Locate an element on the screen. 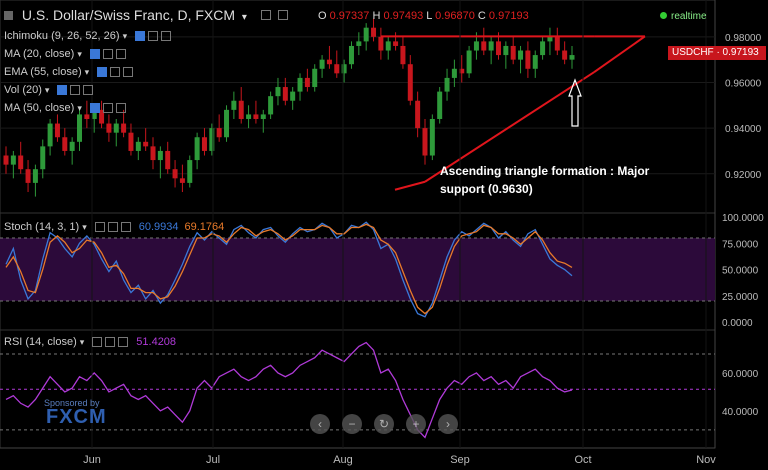 The width and height of the screenshot is (768, 470). scroll-right-button: › is located at coordinates (448, 424).